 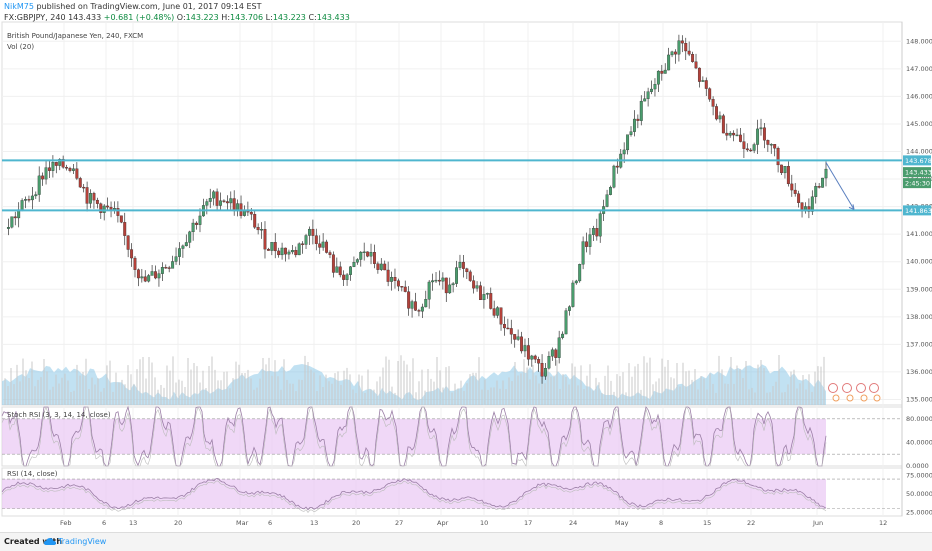 What do you see at coordinates (314, 523) in the screenshot?
I see `x-tick-label: 13` at bounding box center [314, 523].